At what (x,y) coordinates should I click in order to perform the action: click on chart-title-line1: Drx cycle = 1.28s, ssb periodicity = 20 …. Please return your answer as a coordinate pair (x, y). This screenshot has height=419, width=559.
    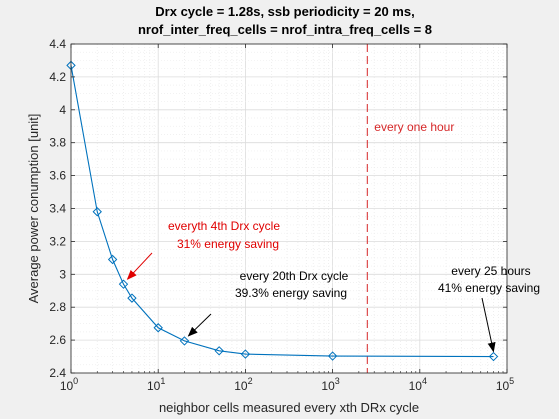
    Looking at the image, I should click on (284, 11).